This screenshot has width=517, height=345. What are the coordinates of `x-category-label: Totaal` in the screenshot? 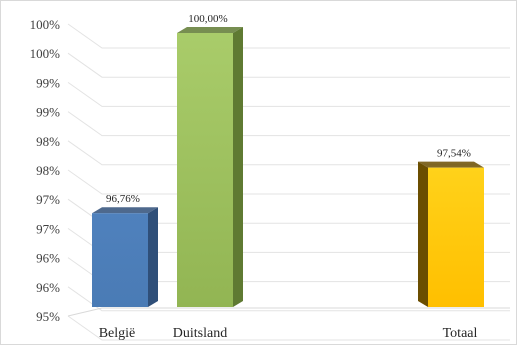 It's located at (460, 333).